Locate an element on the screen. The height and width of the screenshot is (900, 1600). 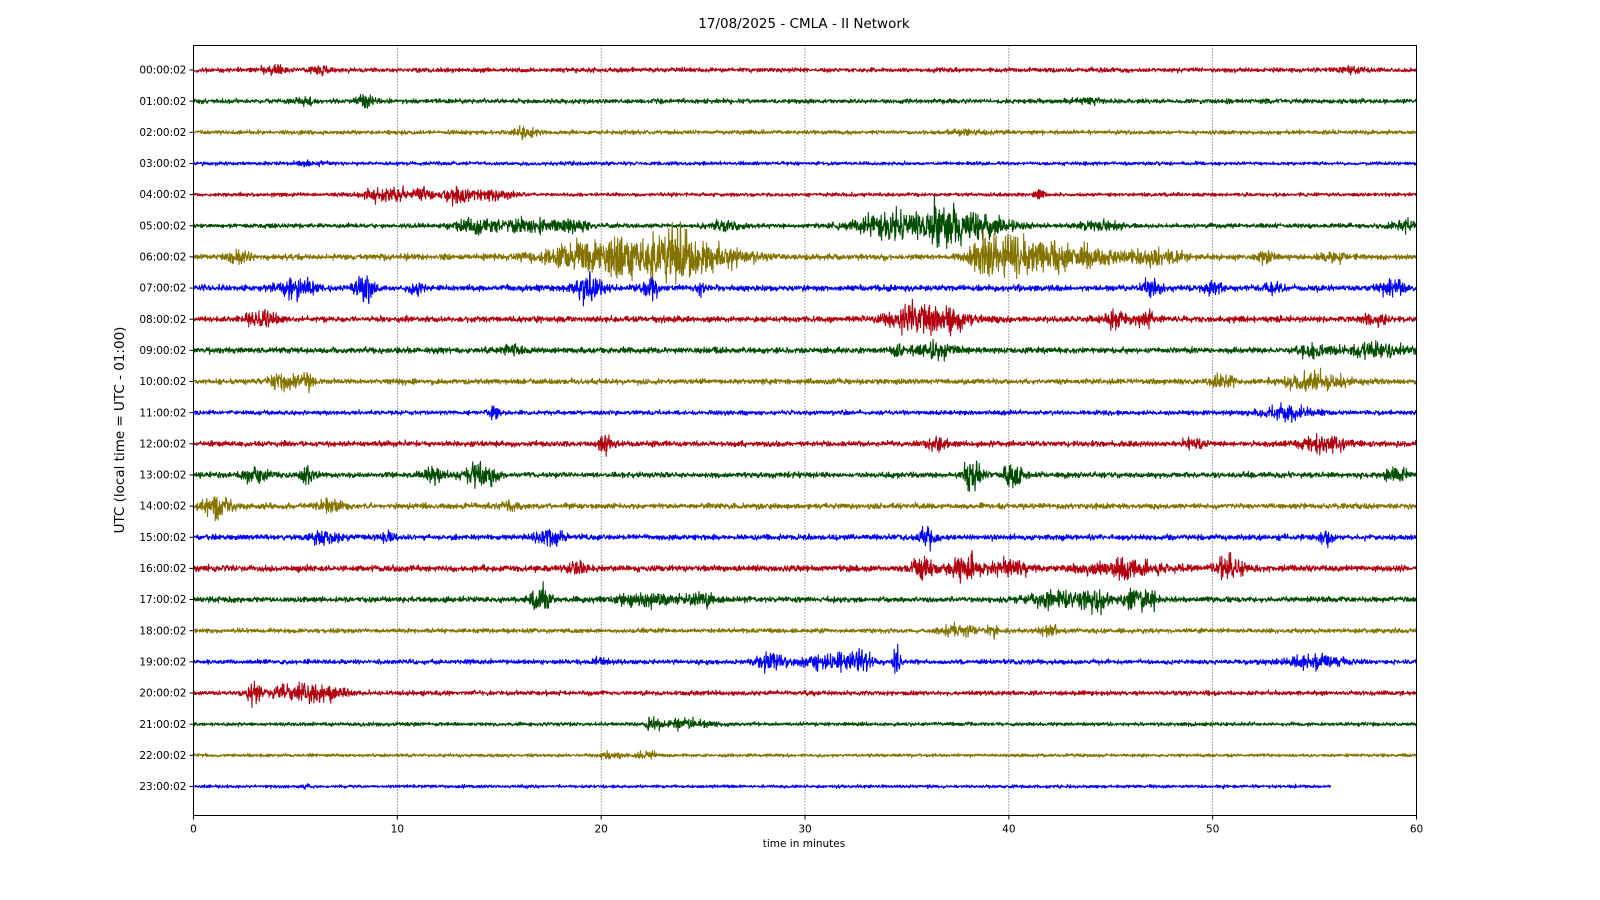
x-tick-label: 10 is located at coordinates (397, 830).